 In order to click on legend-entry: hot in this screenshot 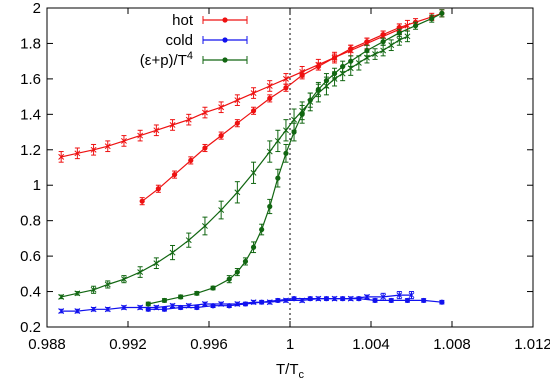, I will do `click(210, 20)`.